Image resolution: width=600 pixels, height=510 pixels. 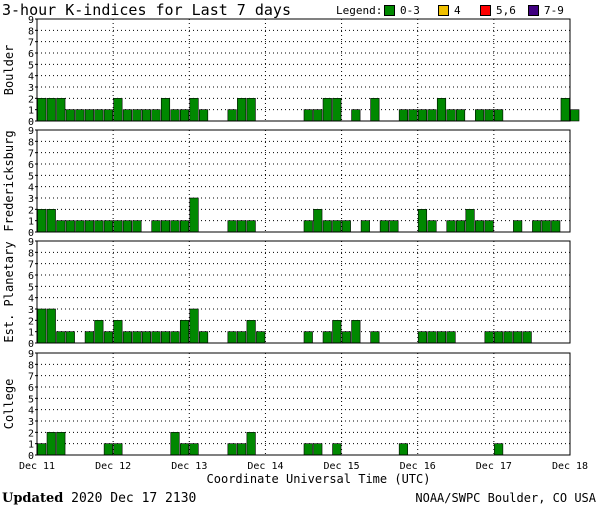 I want to click on y-tick-label: 2, so click(x=31, y=321).